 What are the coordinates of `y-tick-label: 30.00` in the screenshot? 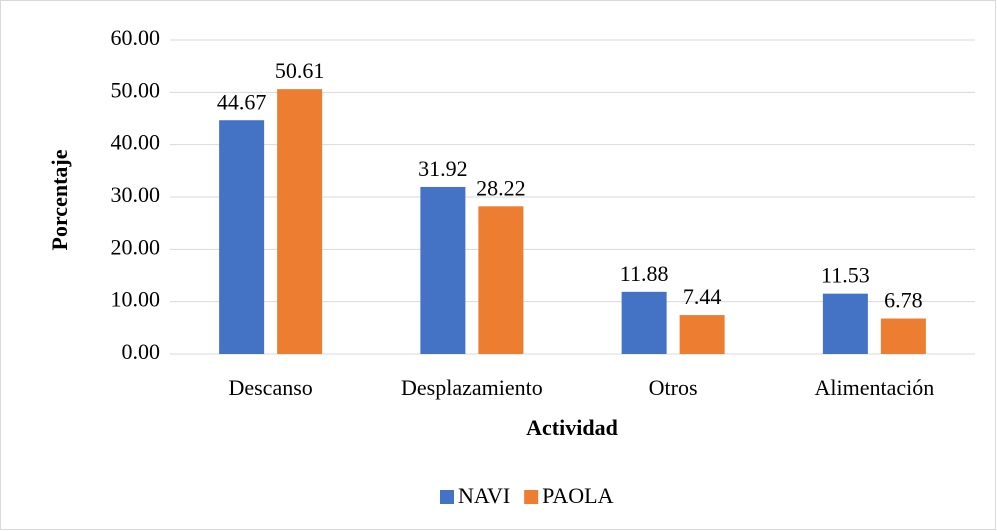 It's located at (136, 194).